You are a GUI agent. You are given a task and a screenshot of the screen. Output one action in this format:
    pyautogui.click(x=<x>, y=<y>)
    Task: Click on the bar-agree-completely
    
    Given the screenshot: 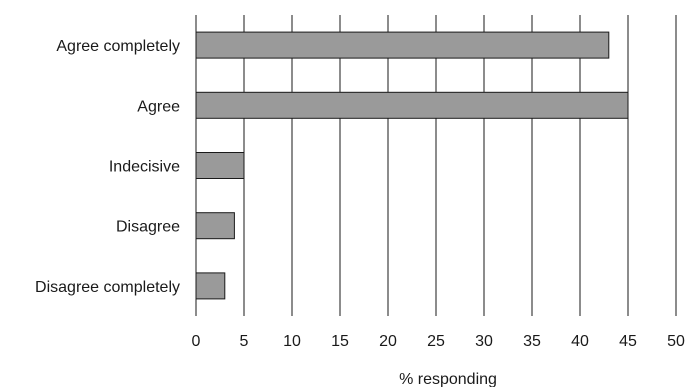 What is the action you would take?
    pyautogui.click(x=402, y=45)
    